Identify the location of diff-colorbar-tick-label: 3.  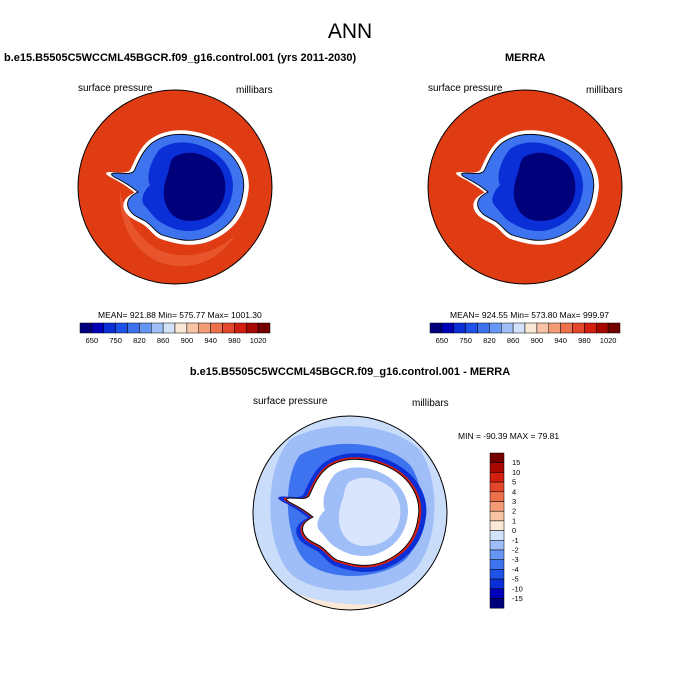
(514, 501).